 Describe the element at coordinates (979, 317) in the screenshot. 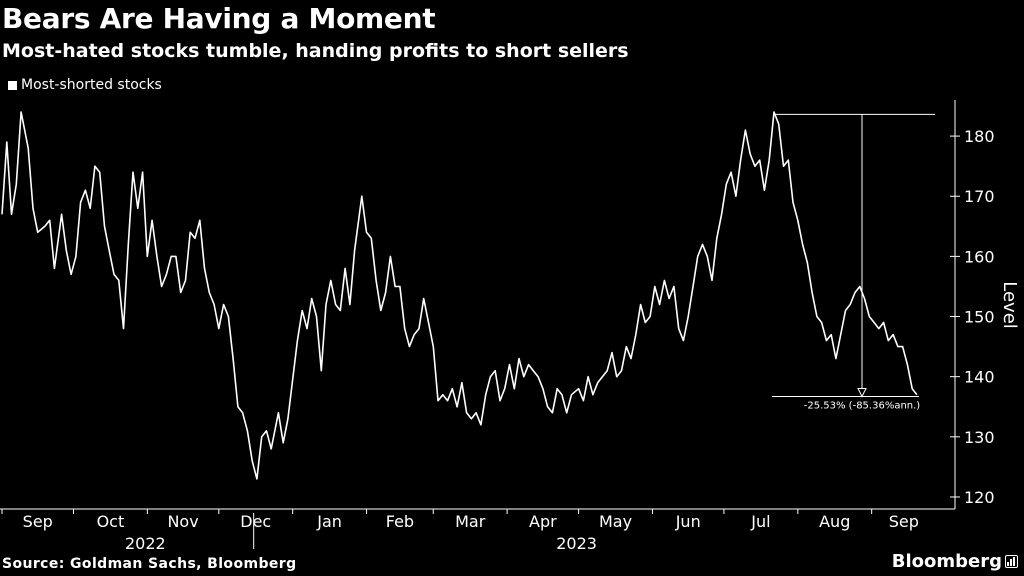

I see `y-tick-label: 150` at that location.